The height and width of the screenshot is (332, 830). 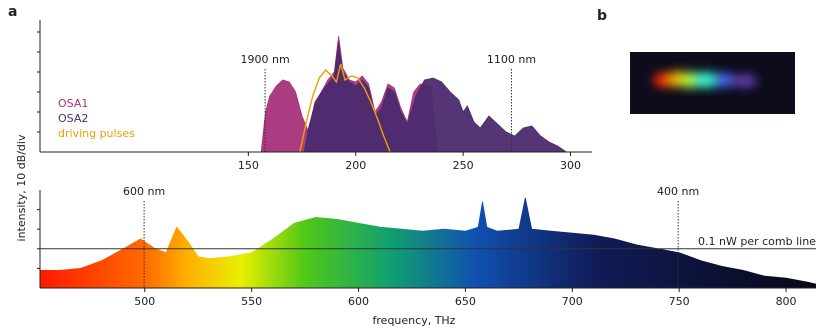 I want to click on annotation-label: 400 nm, so click(x=678, y=191).